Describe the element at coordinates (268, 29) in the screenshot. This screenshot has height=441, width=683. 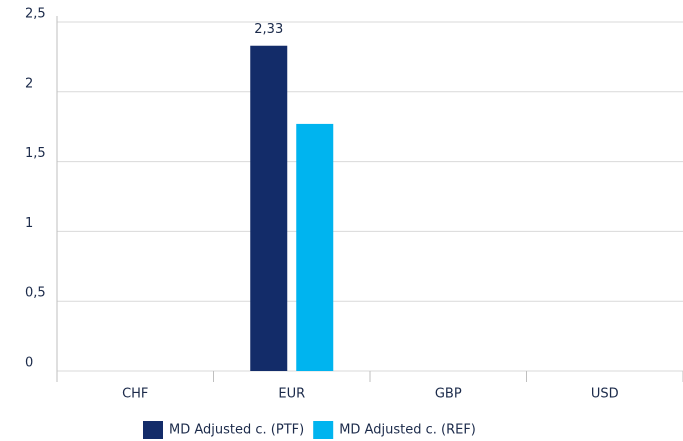
I see `value-label: 2,33` at that location.